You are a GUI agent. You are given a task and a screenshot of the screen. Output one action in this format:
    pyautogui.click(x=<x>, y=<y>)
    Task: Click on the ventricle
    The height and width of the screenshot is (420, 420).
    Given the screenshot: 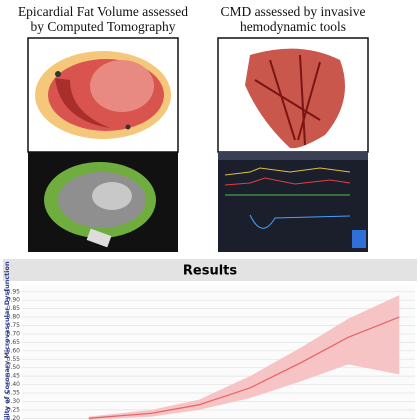 What is the action you would take?
    pyautogui.click(x=122, y=86)
    